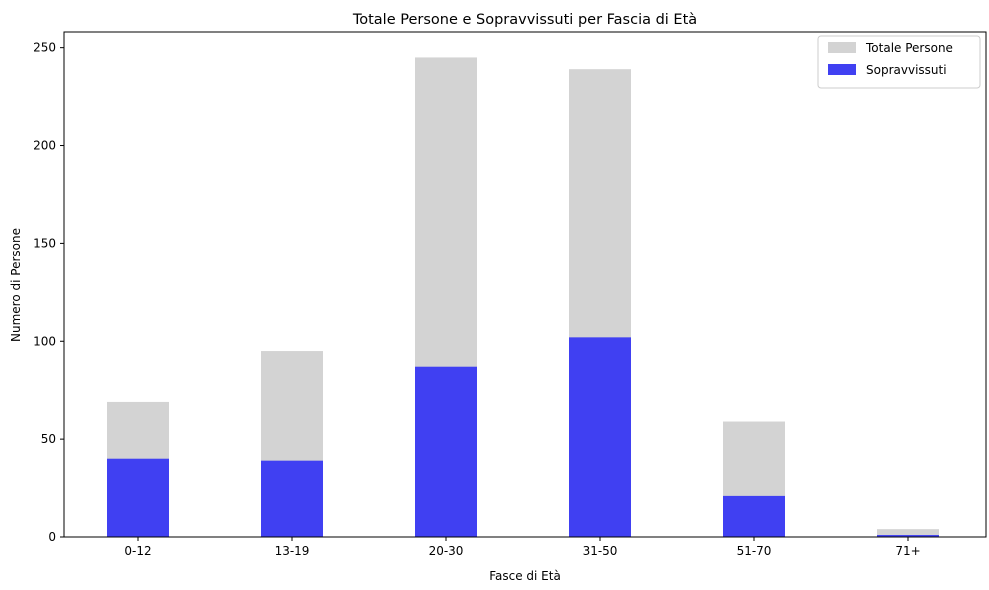 The height and width of the screenshot is (590, 989). Describe the element at coordinates (44, 243) in the screenshot. I see `y-tick-label: 150` at that location.